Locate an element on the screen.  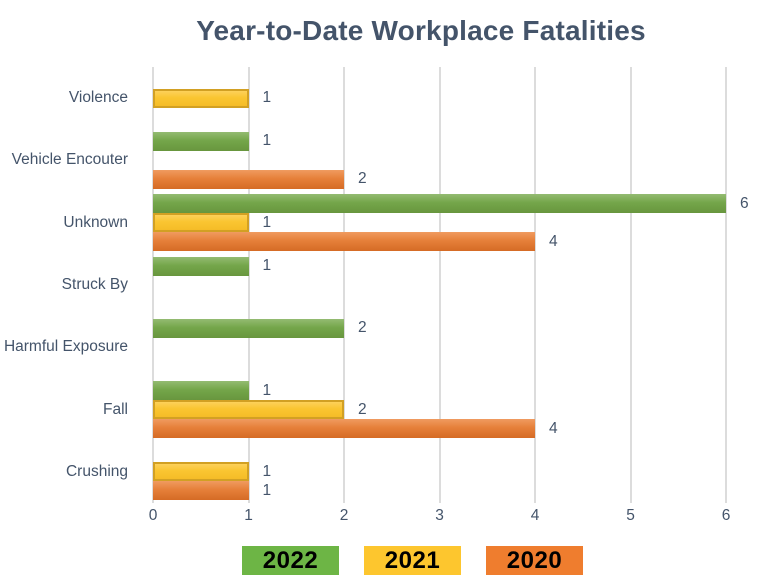
legend-item-label: 2020 is located at coordinates (534, 560).